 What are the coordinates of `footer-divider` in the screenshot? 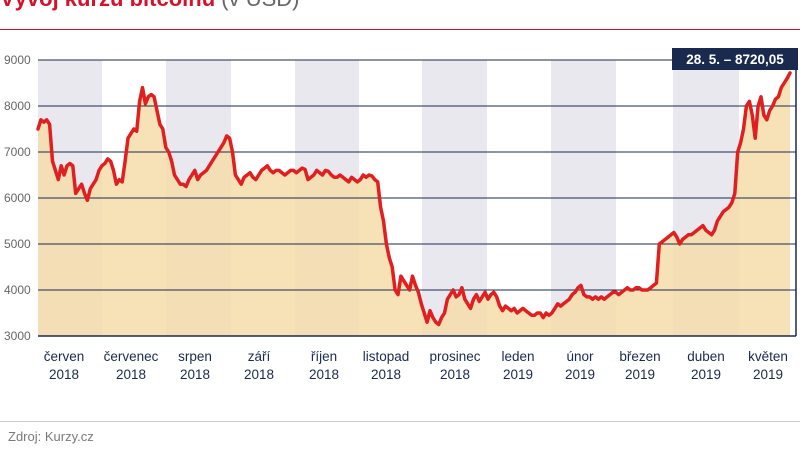 It's located at (400, 421).